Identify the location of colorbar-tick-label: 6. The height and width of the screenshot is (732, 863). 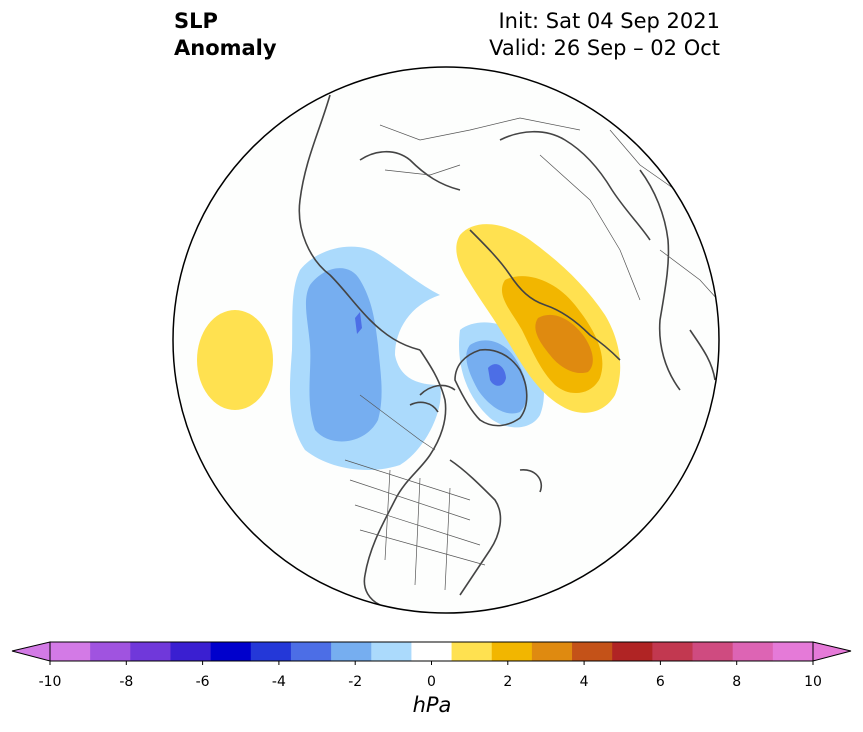
(660, 682).